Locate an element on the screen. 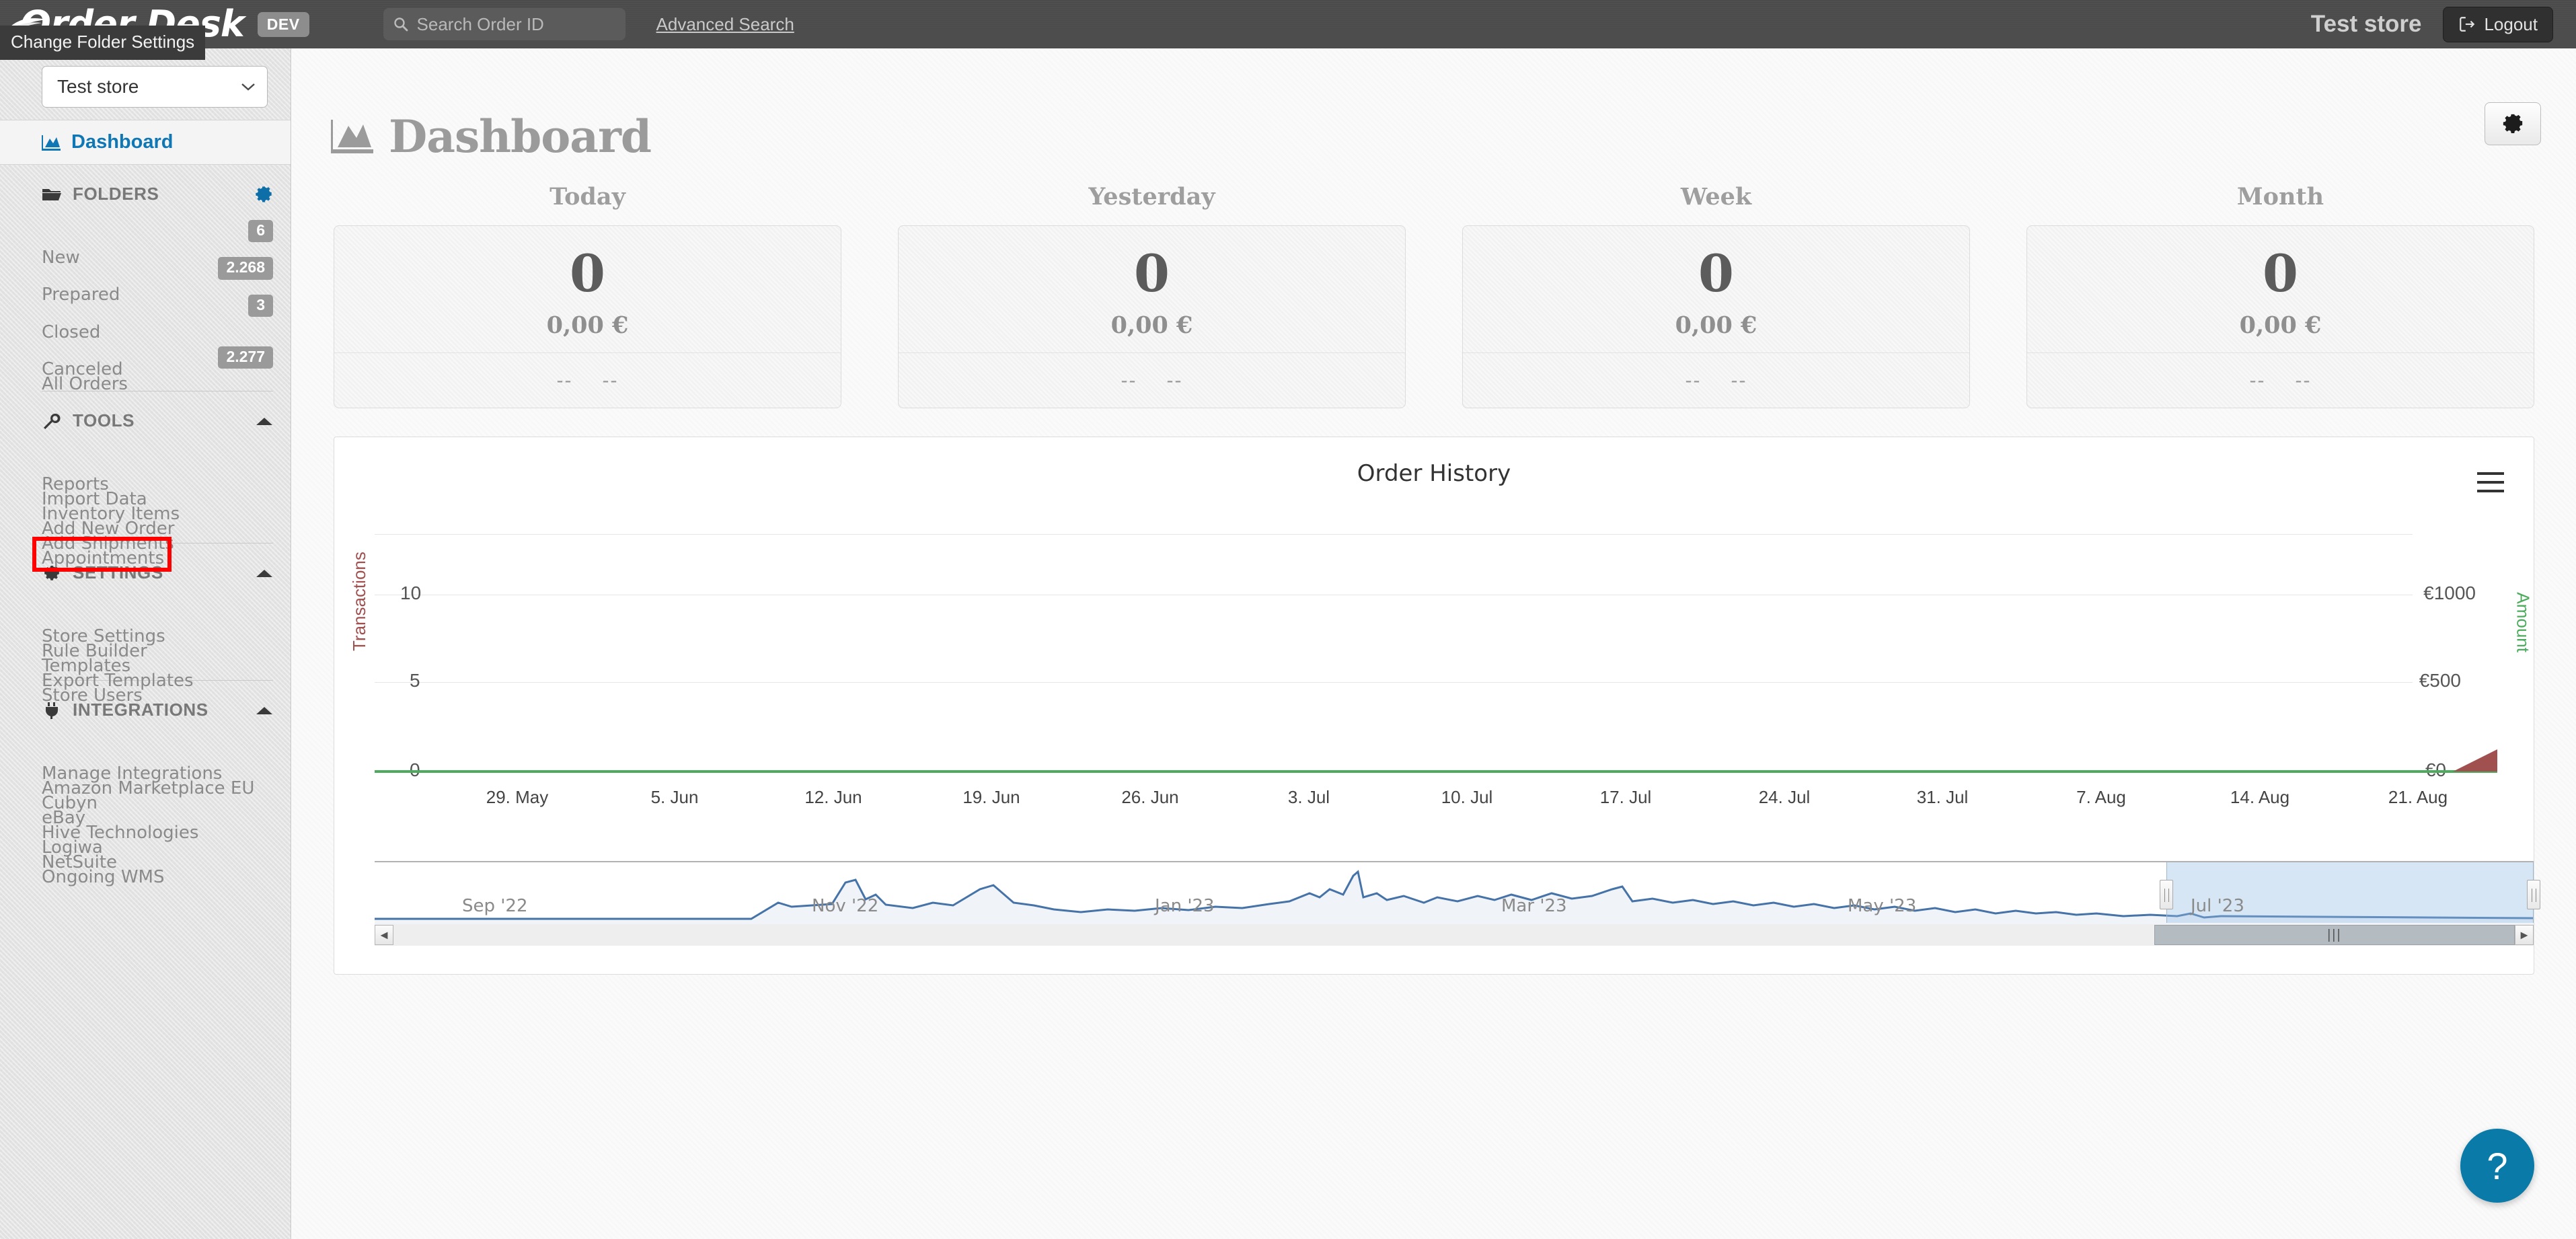  stat-card-week-foot-left: -- is located at coordinates (1693, 380).